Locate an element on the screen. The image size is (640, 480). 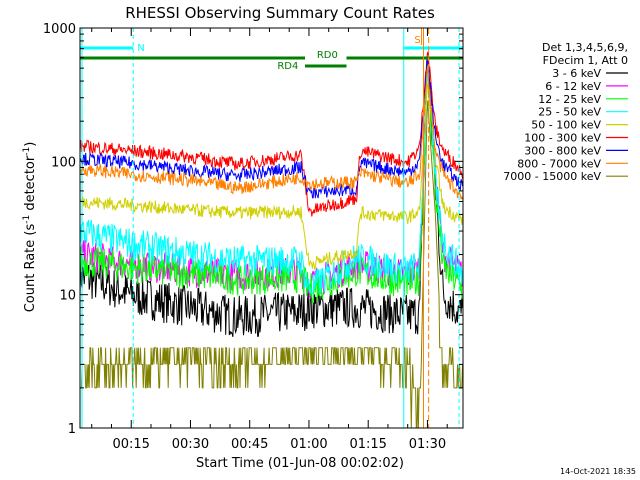
timestamp: 14-Oct-2021 18:35 is located at coordinates (598, 471).